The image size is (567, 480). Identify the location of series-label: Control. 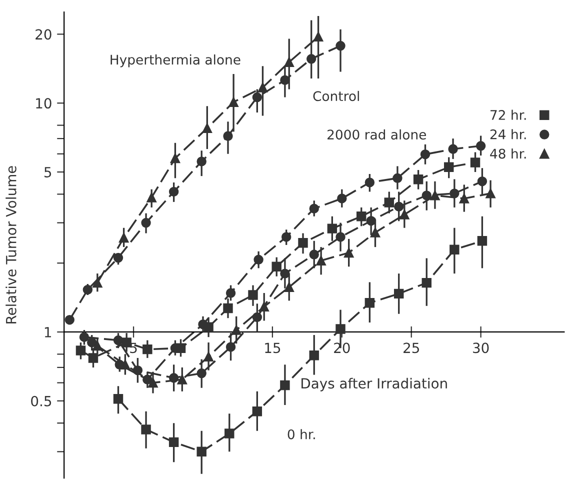
(336, 96).